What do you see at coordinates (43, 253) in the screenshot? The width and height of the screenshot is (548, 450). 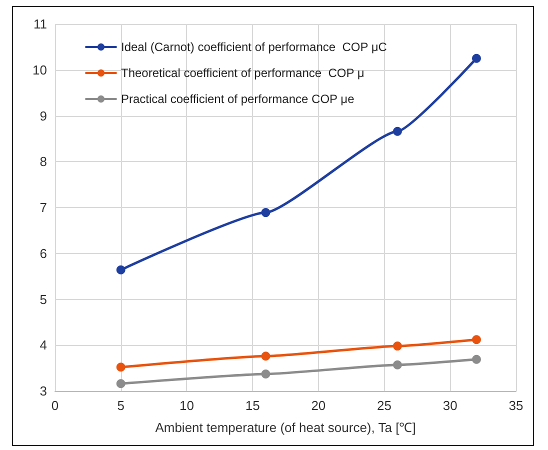 I see `y-tick-label: 6` at bounding box center [43, 253].